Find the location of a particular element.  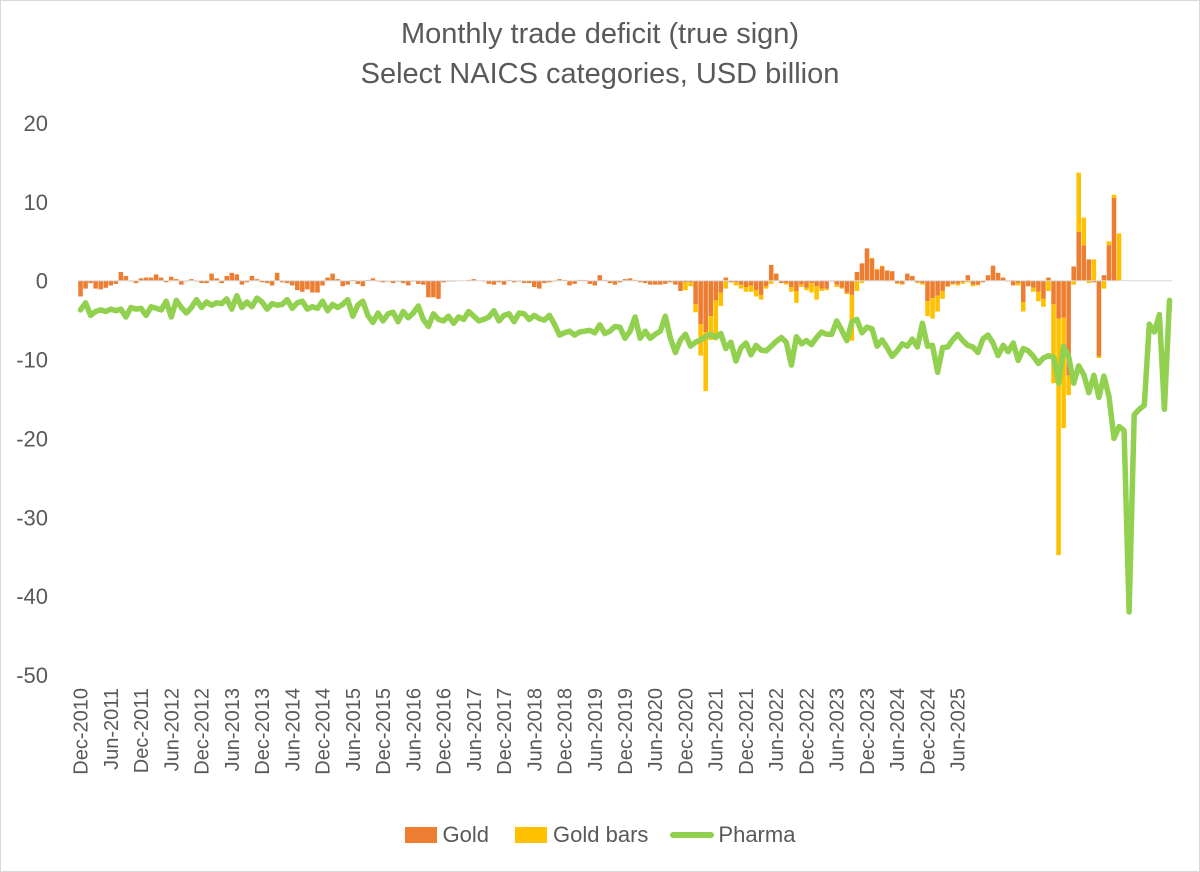

y-tick-label: -20 is located at coordinates (32, 438).